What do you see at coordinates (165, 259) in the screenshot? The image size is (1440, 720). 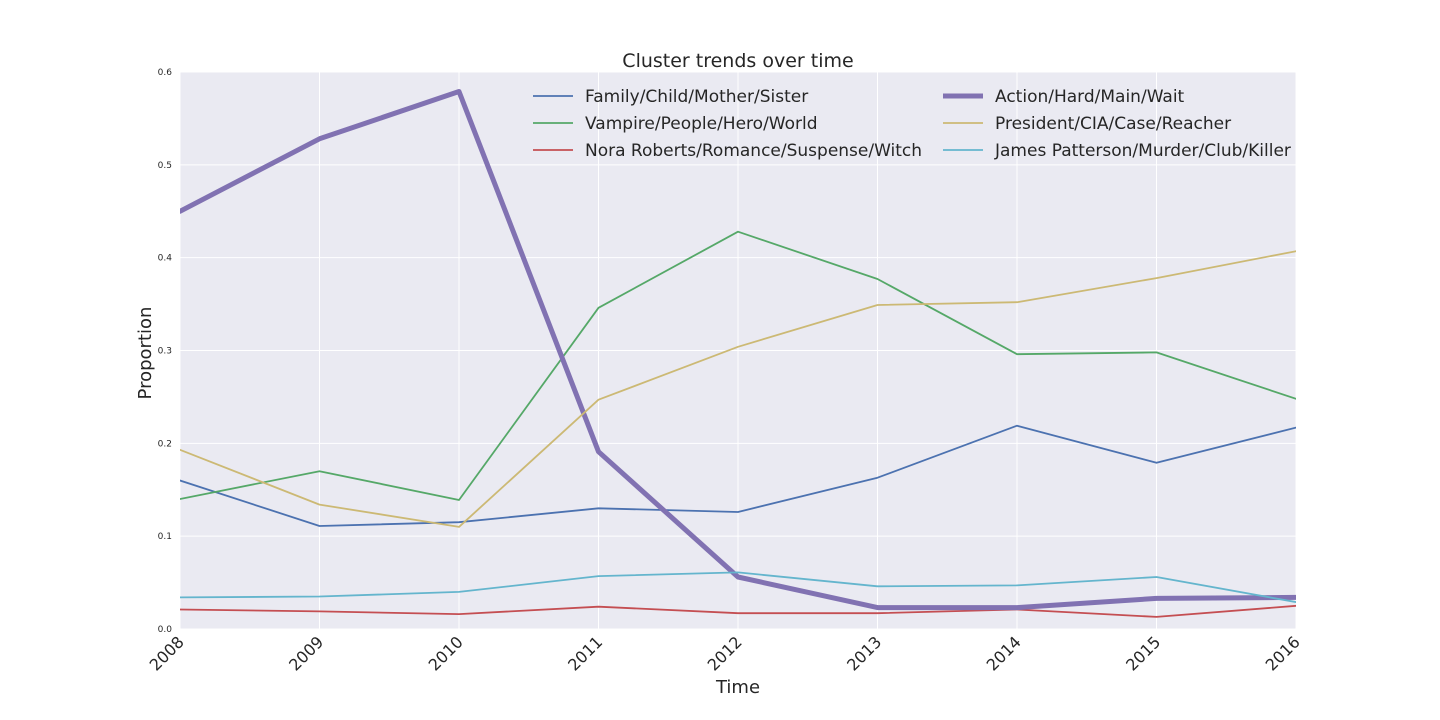 I see `y-tick-label: 0.4` at bounding box center [165, 259].